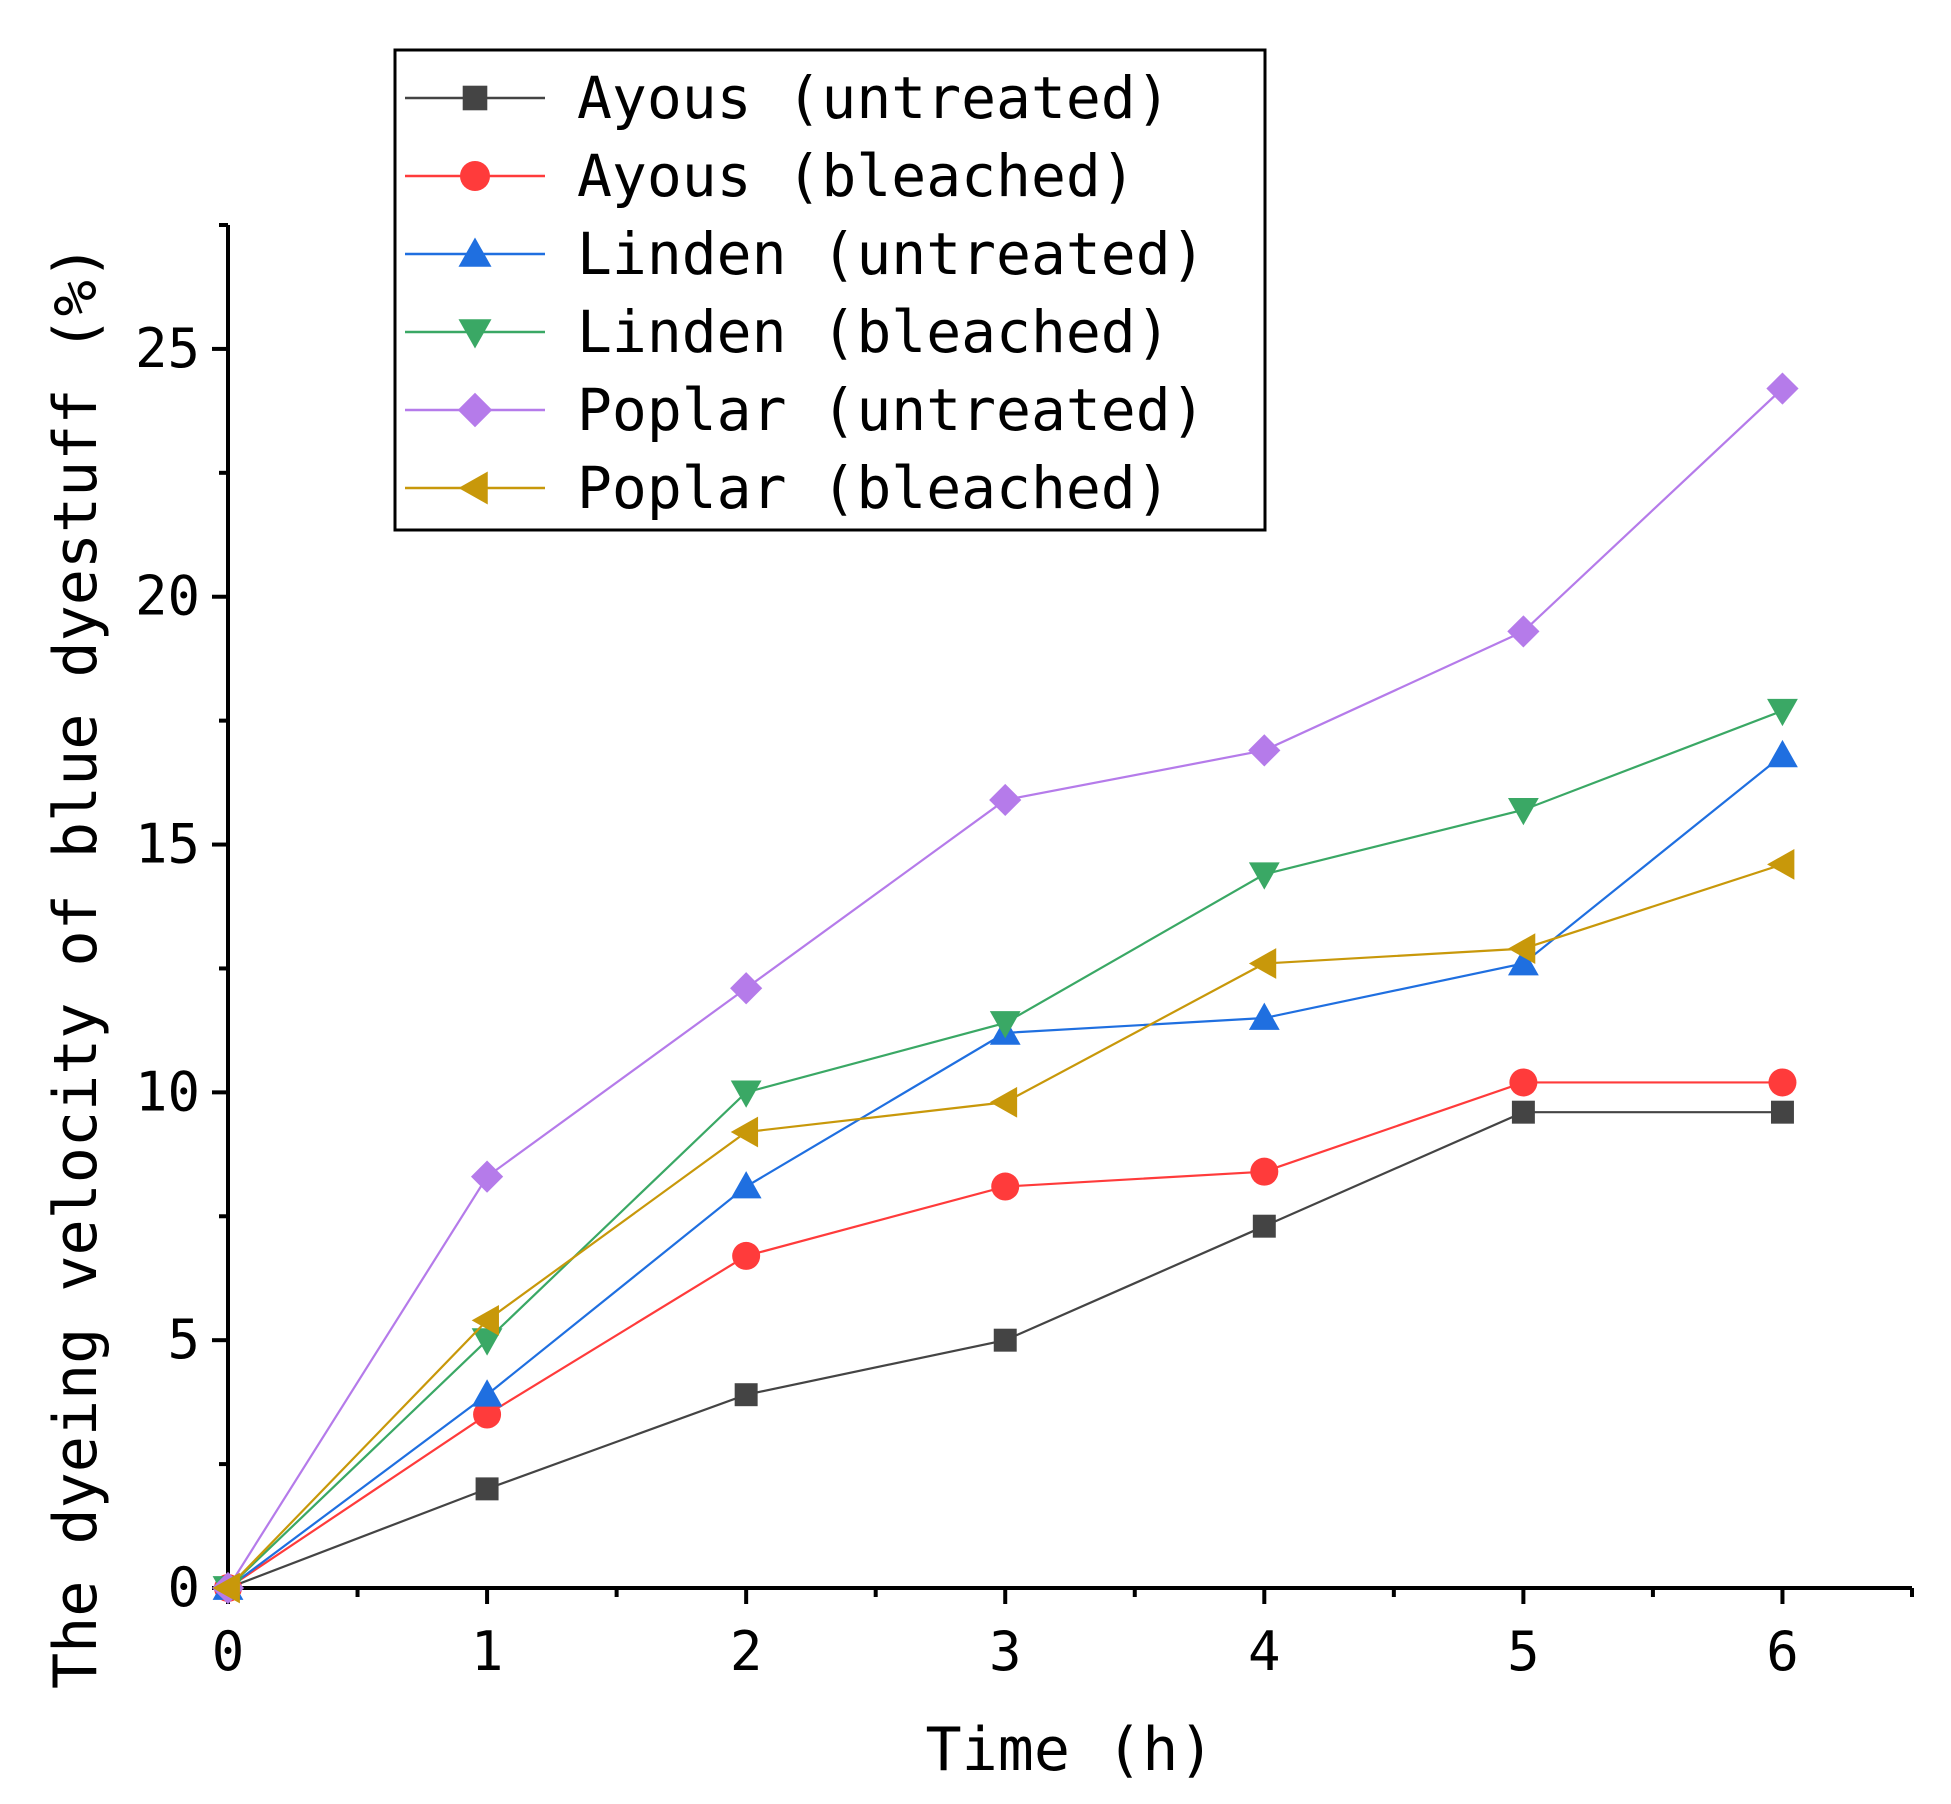 Image resolution: width=1951 pixels, height=1804 pixels. Describe the element at coordinates (874, 98) in the screenshot. I see `legend-label: Ayous (untreated)` at that location.